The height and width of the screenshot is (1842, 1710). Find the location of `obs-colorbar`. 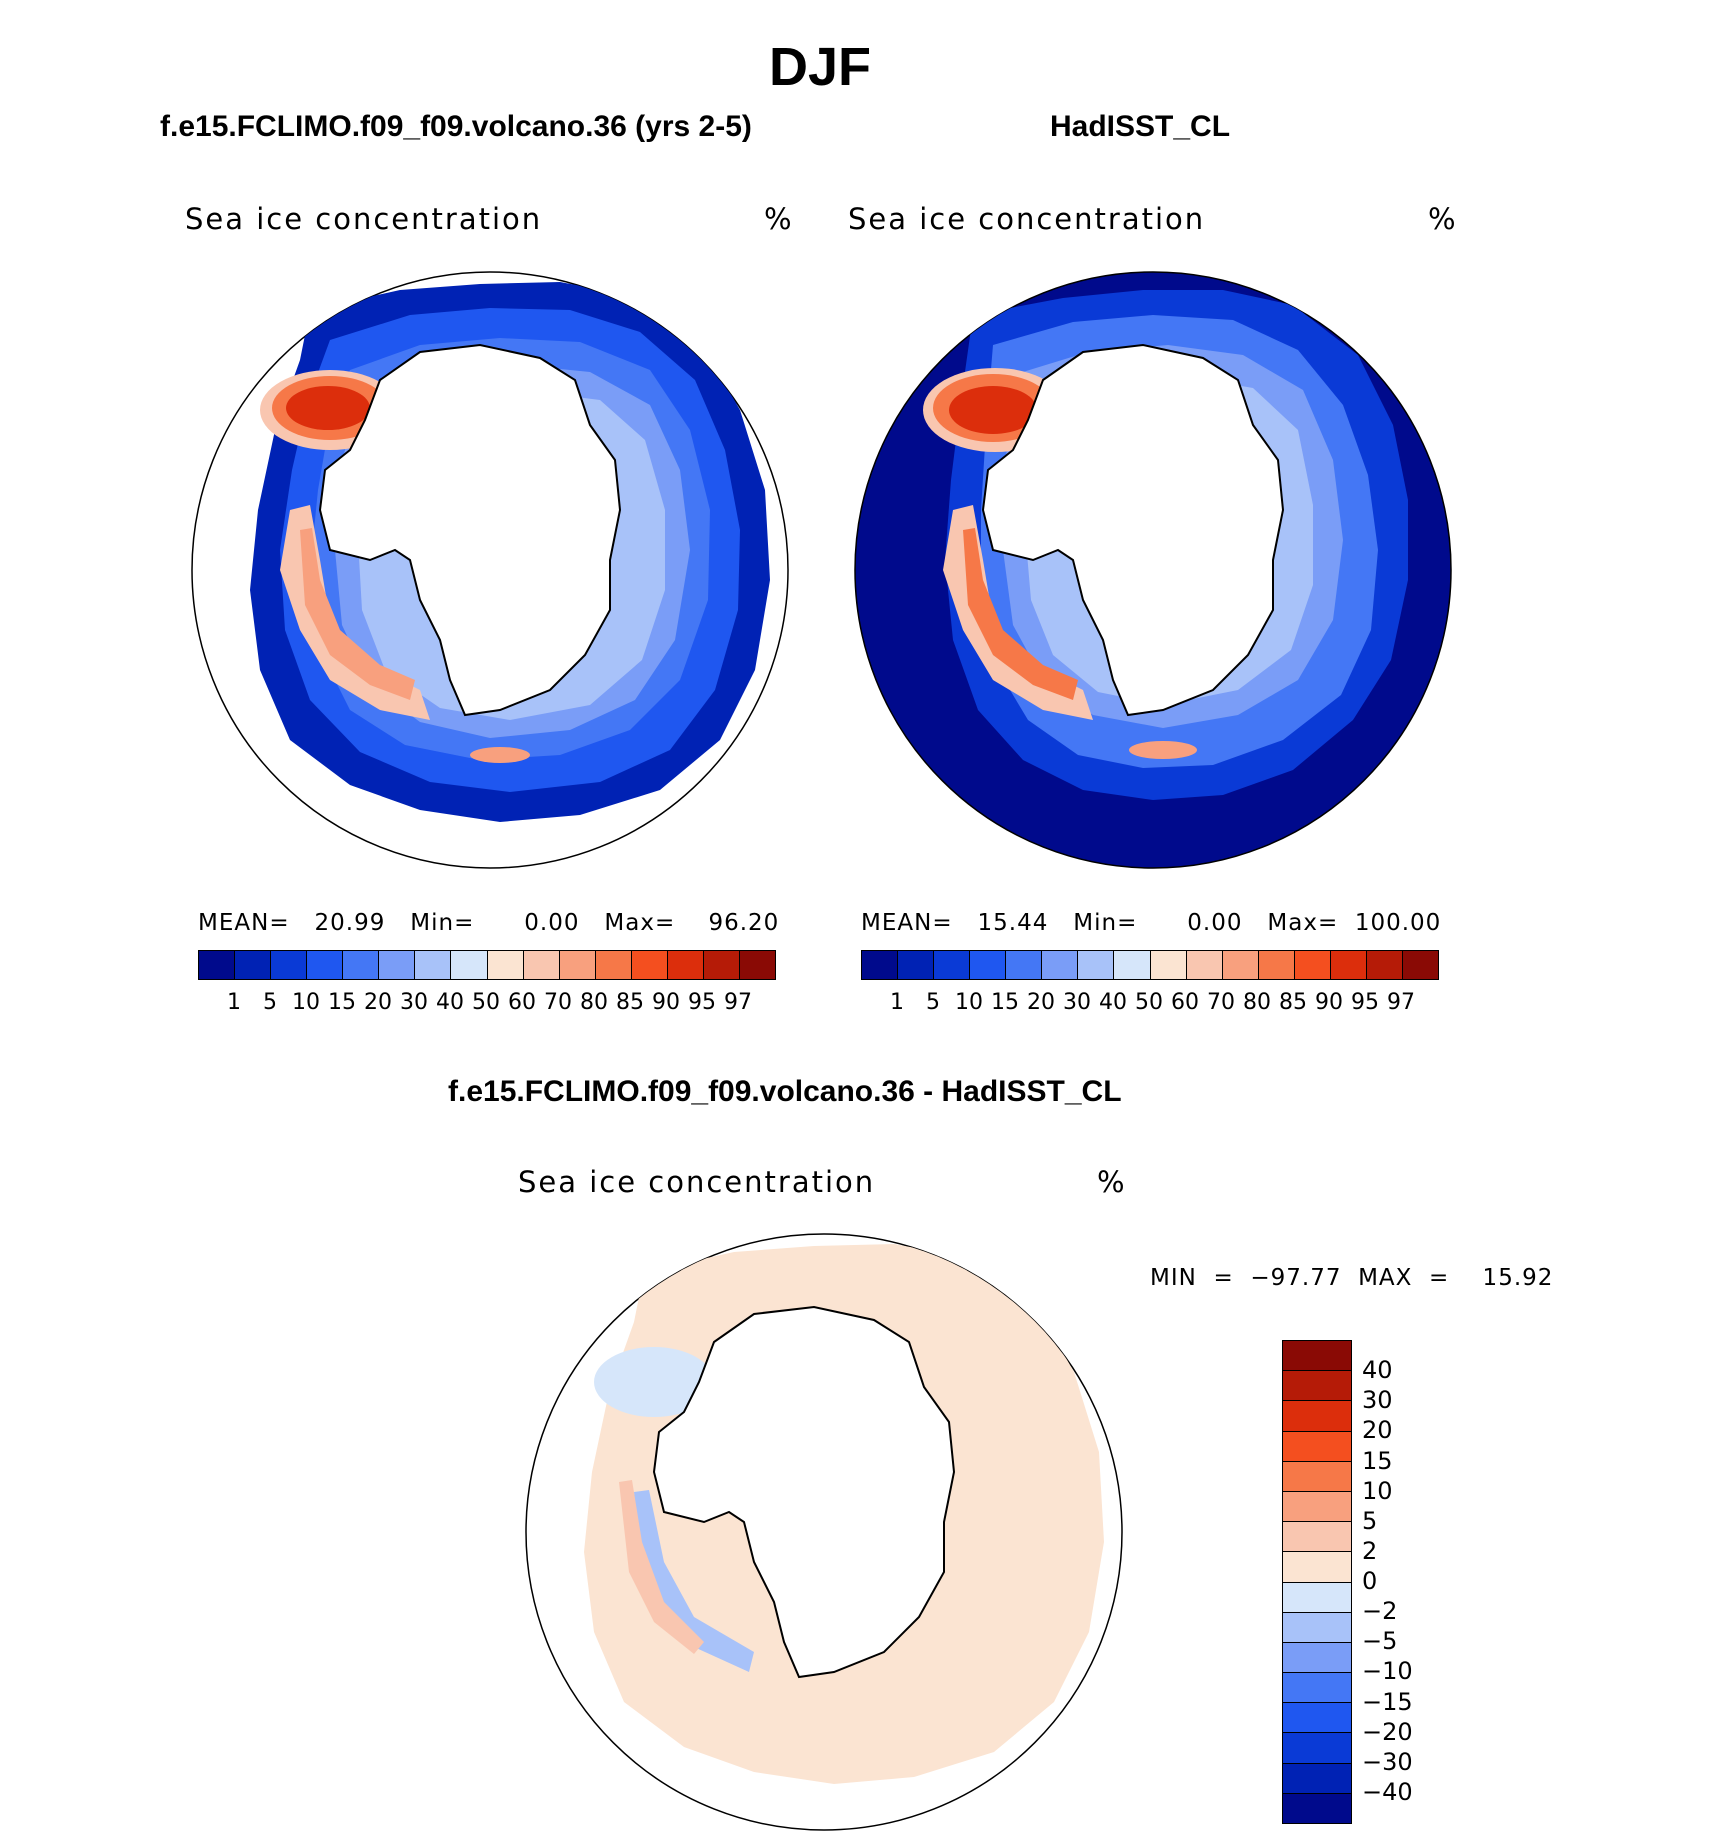

obs-colorbar is located at coordinates (1150, 965).